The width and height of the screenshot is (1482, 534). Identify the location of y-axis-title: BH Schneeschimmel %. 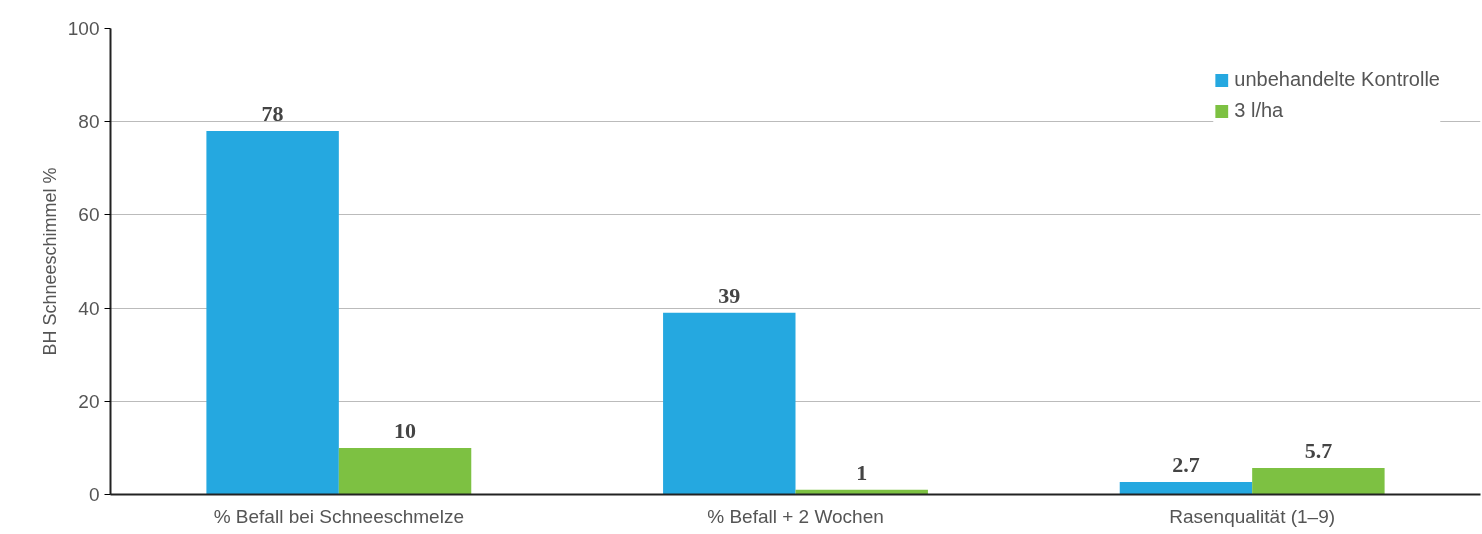
(49, 261).